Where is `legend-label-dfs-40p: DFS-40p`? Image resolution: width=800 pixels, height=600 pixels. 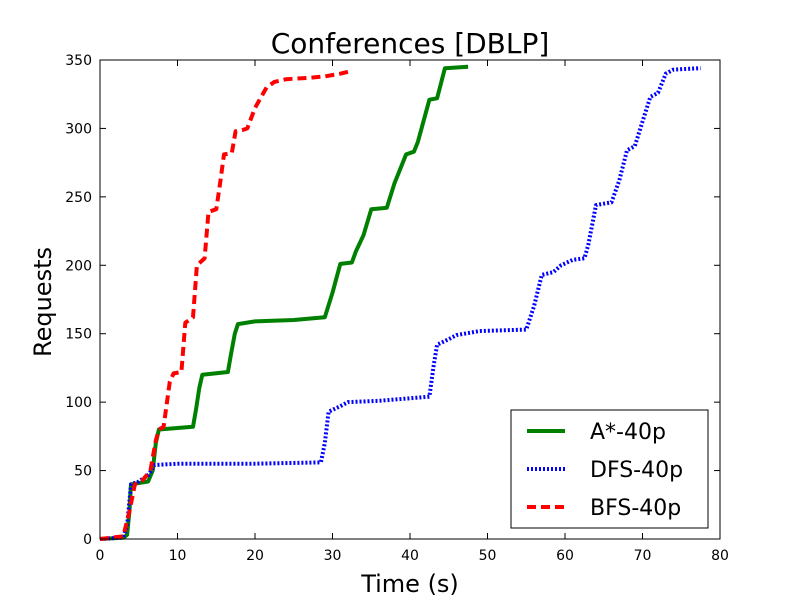
legend-label-dfs-40p: DFS-40p is located at coordinates (636, 470).